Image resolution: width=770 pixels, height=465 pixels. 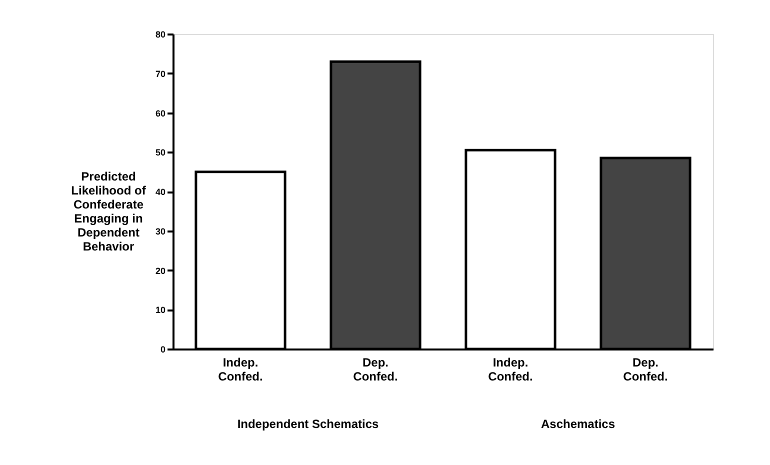 I want to click on y-tick-label: 30, so click(x=160, y=231).